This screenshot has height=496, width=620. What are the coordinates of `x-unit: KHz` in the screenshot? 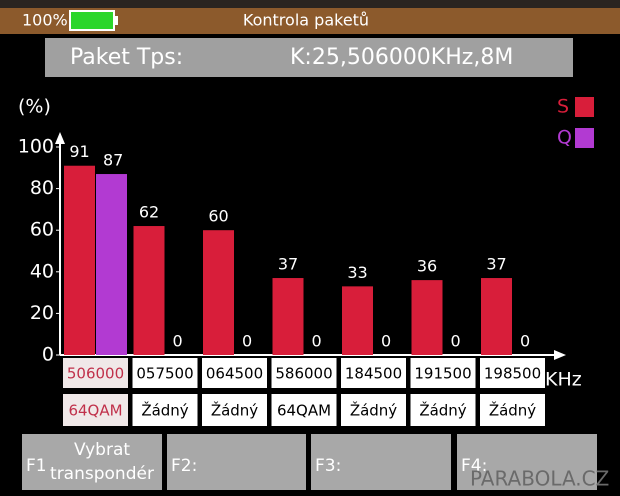 It's located at (563, 380).